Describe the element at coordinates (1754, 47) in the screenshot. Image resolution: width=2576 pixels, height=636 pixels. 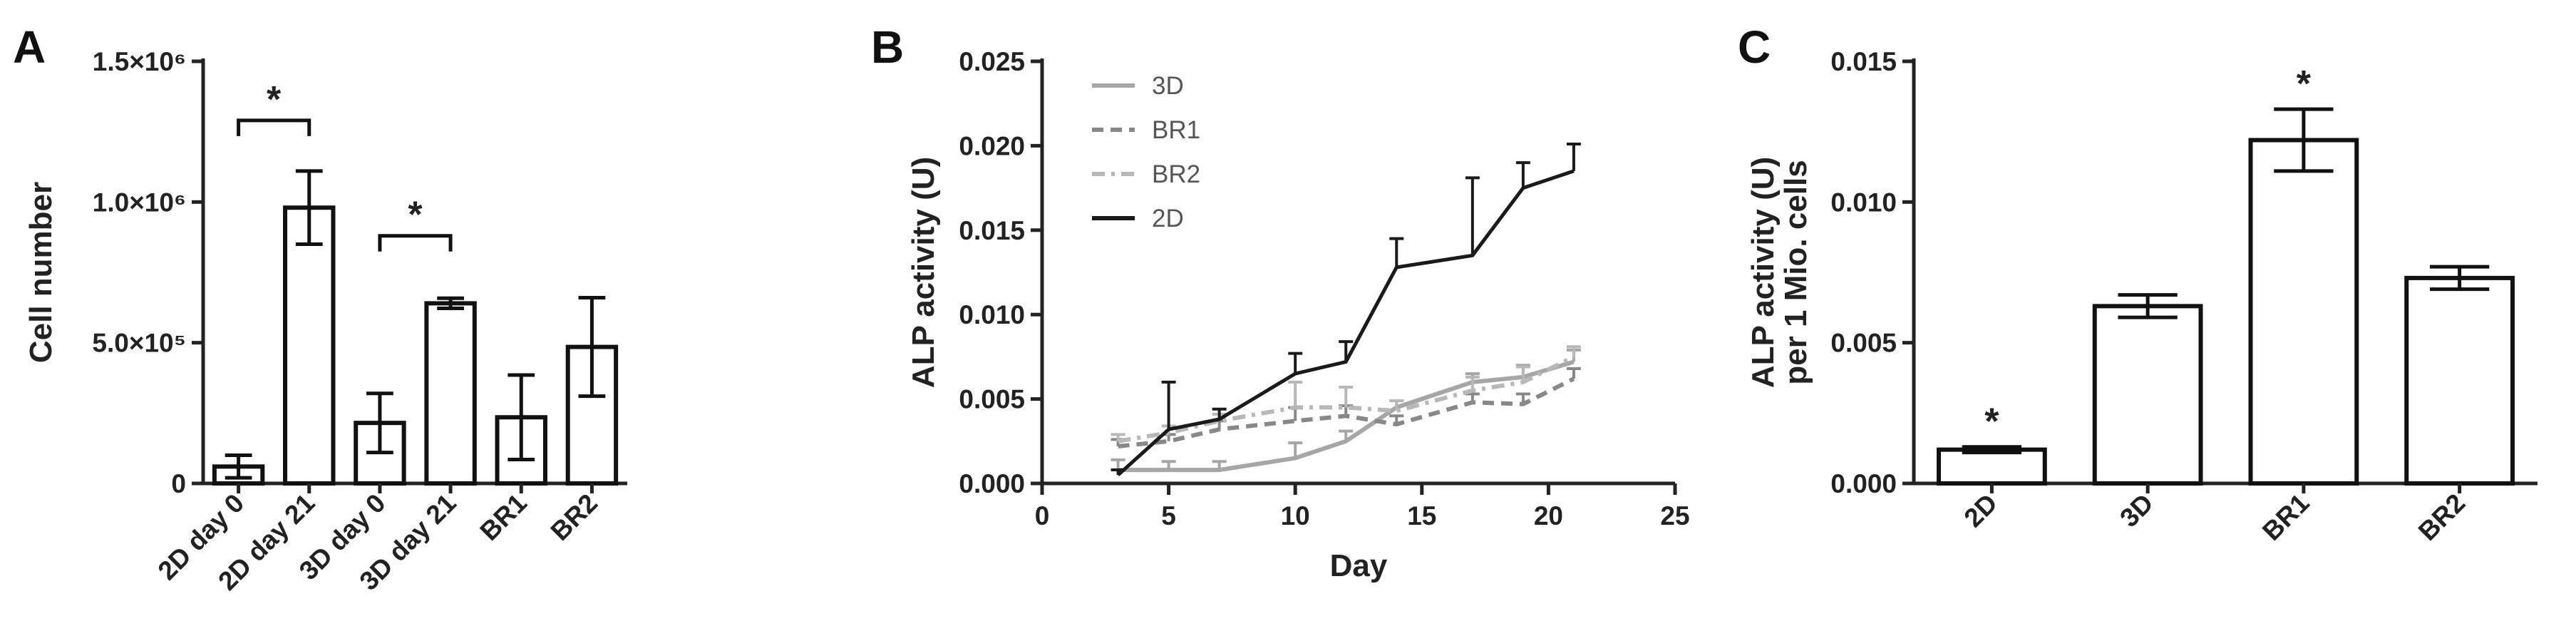
I see `panel-letter-c: C` at that location.